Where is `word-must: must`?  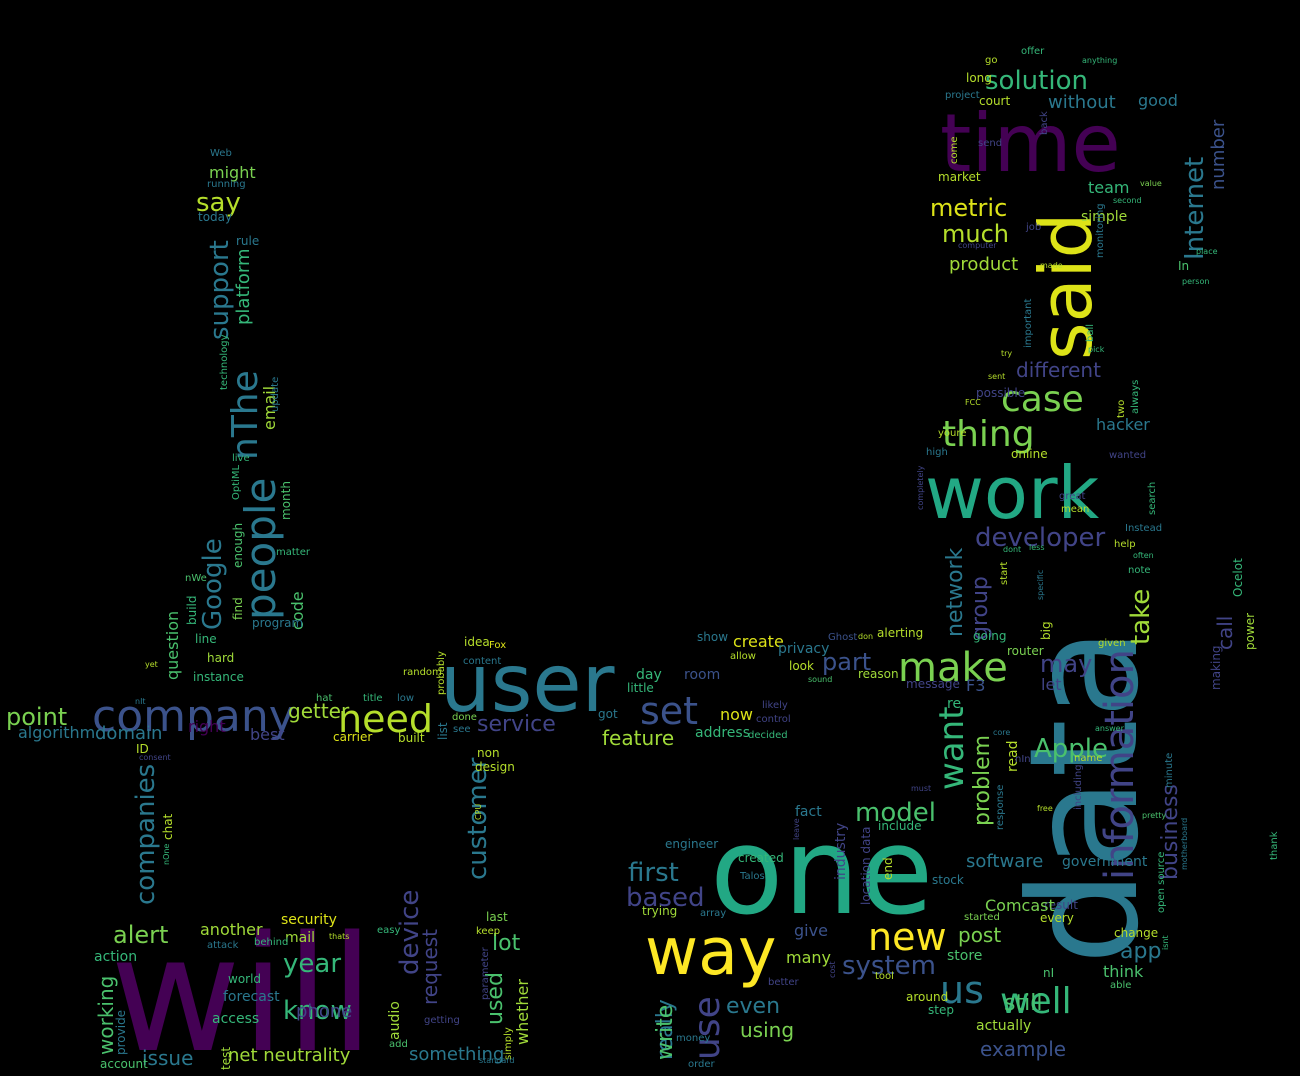
word-must: must is located at coordinates (921, 789).